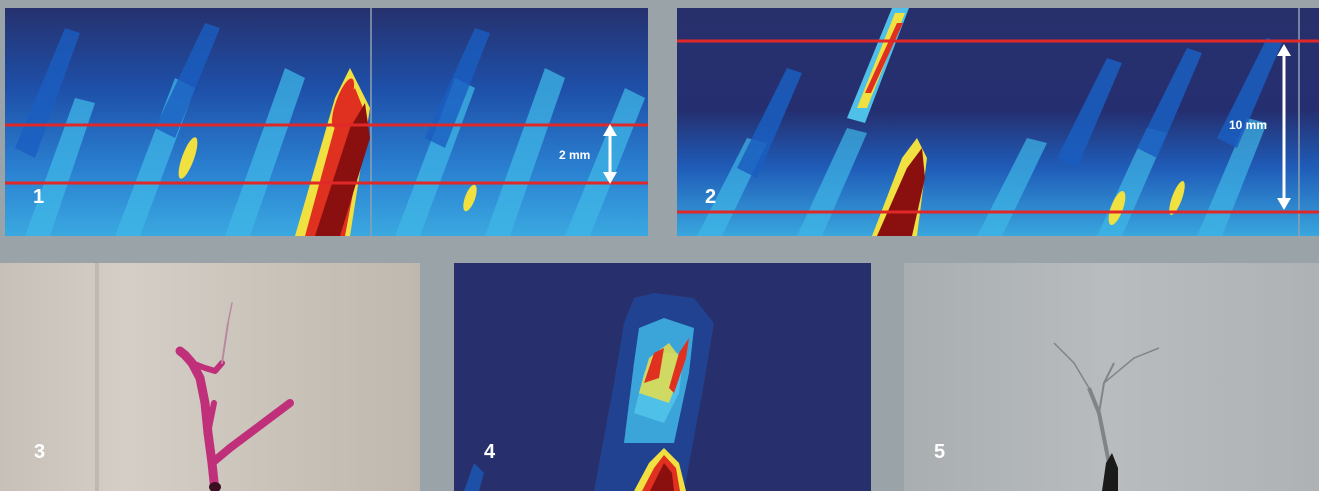 The width and height of the screenshot is (1319, 491). I want to click on panel-number-4: 4, so click(490, 452).